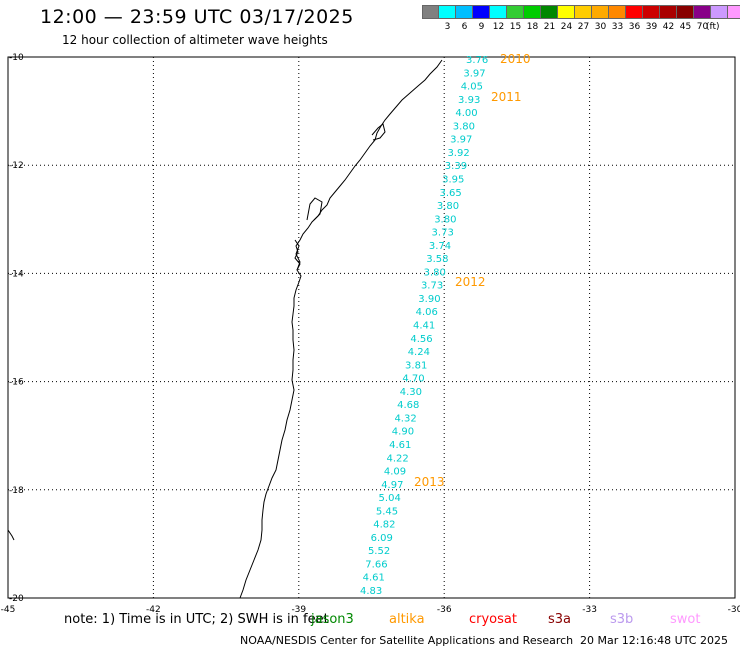 This screenshot has height=650, width=740. Describe the element at coordinates (566, 27) in the screenshot. I see `legend-tick-label: 24` at that location.